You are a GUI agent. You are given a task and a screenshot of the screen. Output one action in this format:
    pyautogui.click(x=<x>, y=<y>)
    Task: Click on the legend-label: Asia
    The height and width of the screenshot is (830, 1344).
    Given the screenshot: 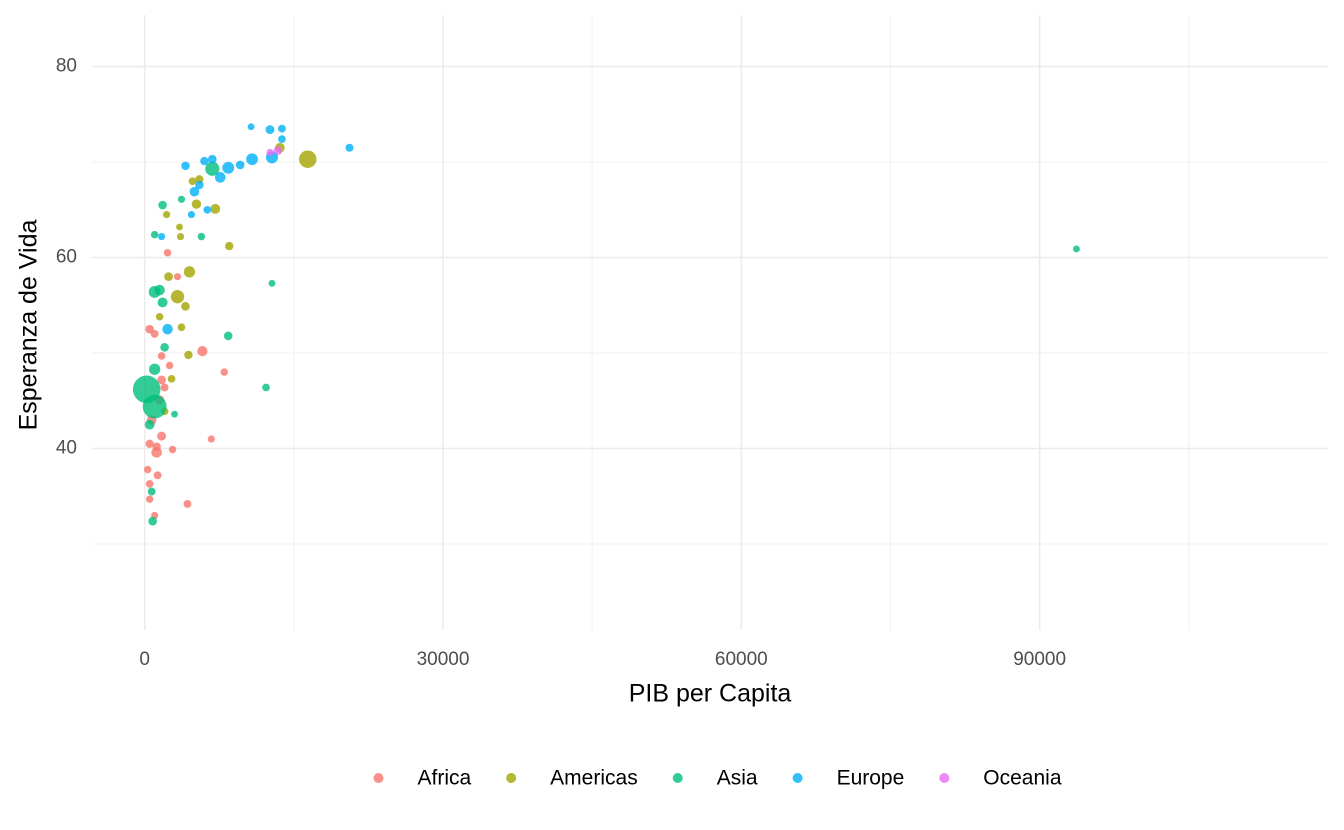 What is the action you would take?
    pyautogui.click(x=737, y=778)
    